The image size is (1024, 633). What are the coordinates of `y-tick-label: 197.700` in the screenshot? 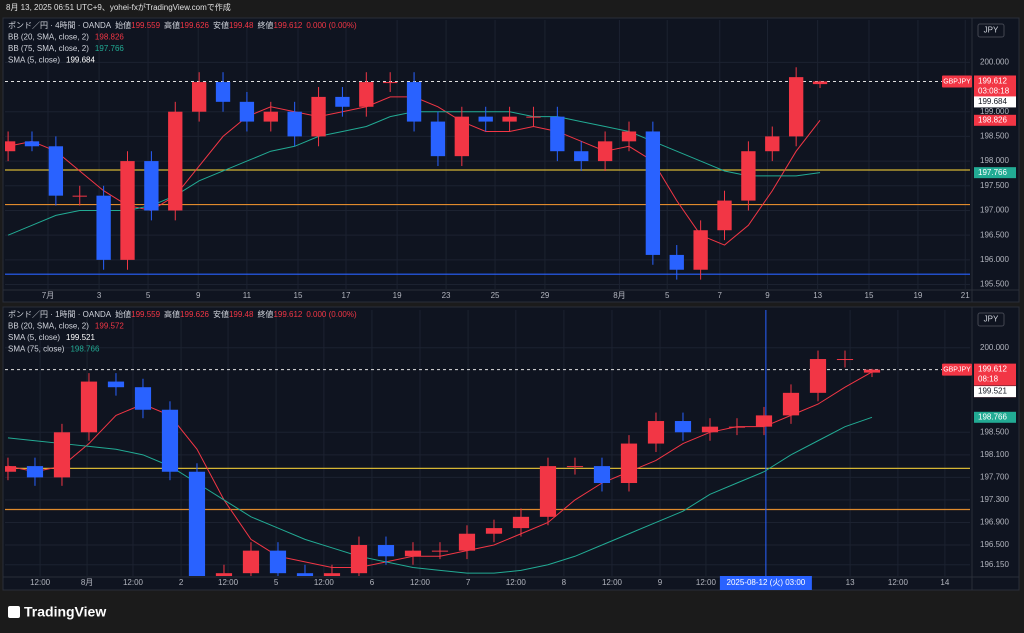 It's located at (994, 476).